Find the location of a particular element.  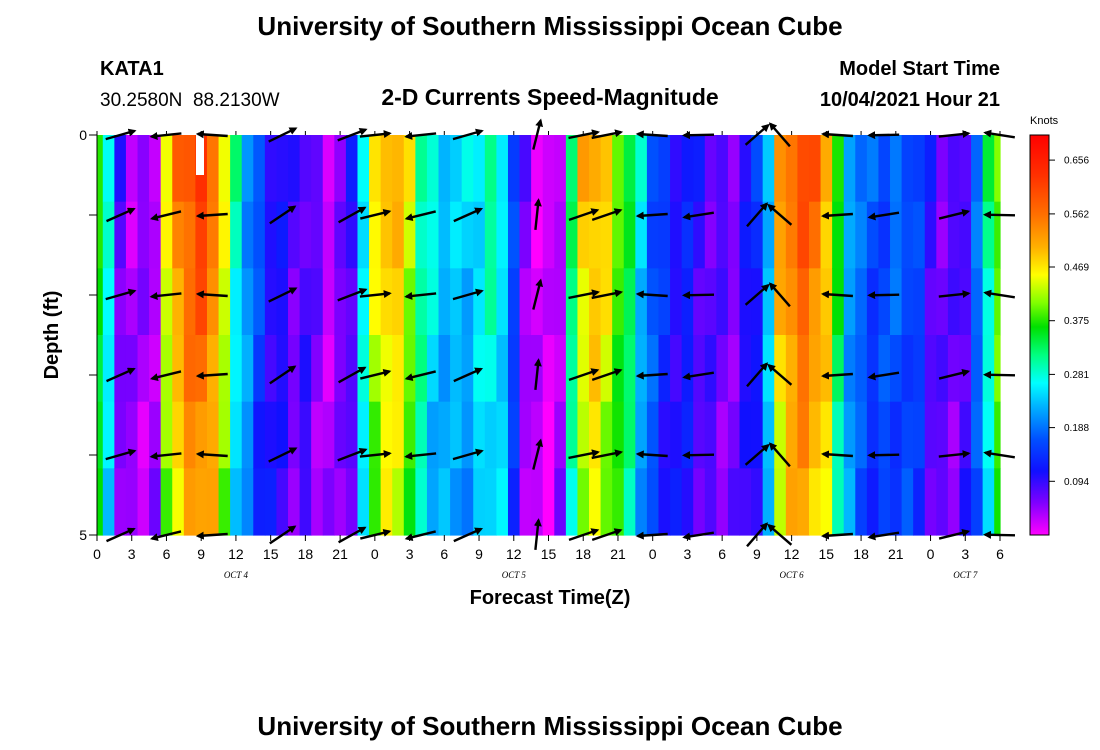

x-tick-label: 9 is located at coordinates (201, 554).